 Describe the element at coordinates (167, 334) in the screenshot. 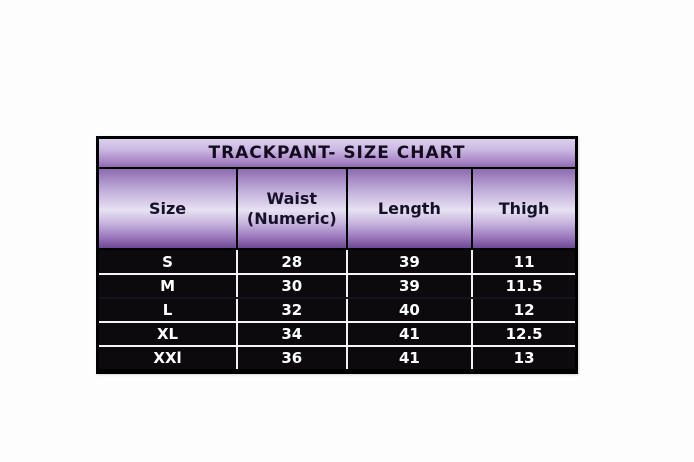

I see `cell-size: XL` at that location.